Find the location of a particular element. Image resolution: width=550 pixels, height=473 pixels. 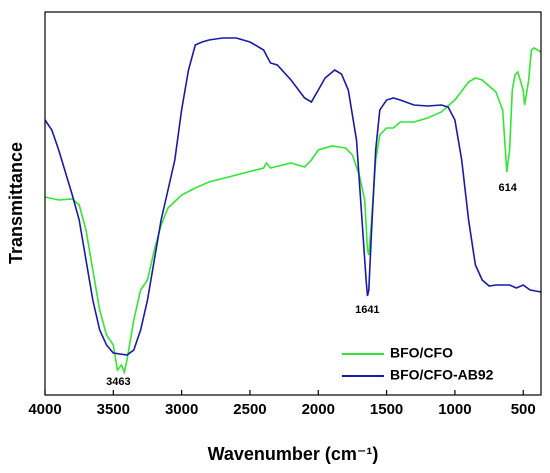

y-axis-label: Transmittance is located at coordinates (16, 203).